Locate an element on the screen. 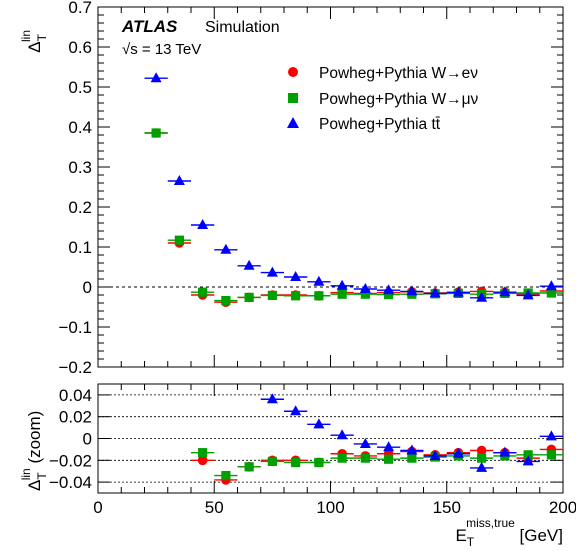 This screenshot has height=551, width=576. zoom-y-tick-label: −0.04 is located at coordinates (70, 482).